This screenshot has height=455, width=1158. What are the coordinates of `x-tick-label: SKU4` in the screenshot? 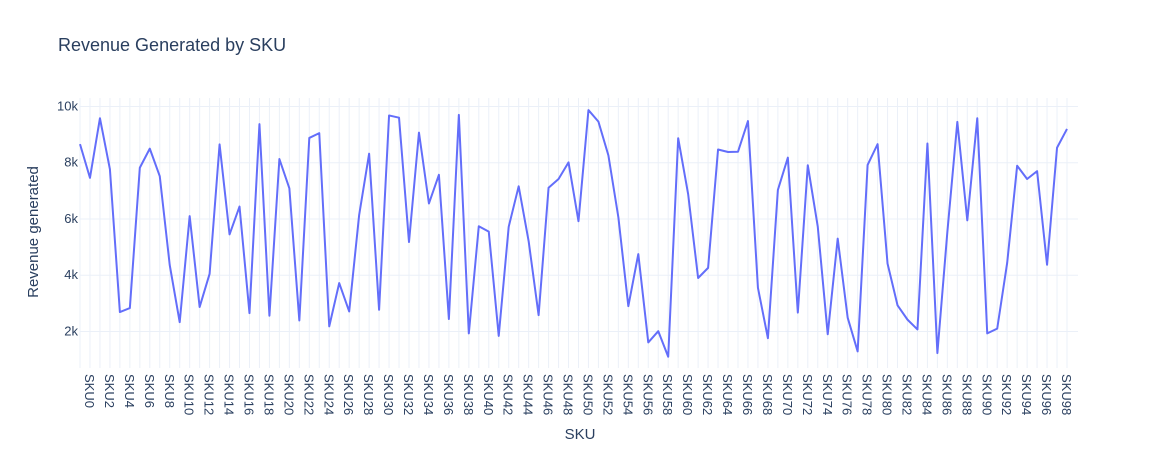 It's located at (129, 391).